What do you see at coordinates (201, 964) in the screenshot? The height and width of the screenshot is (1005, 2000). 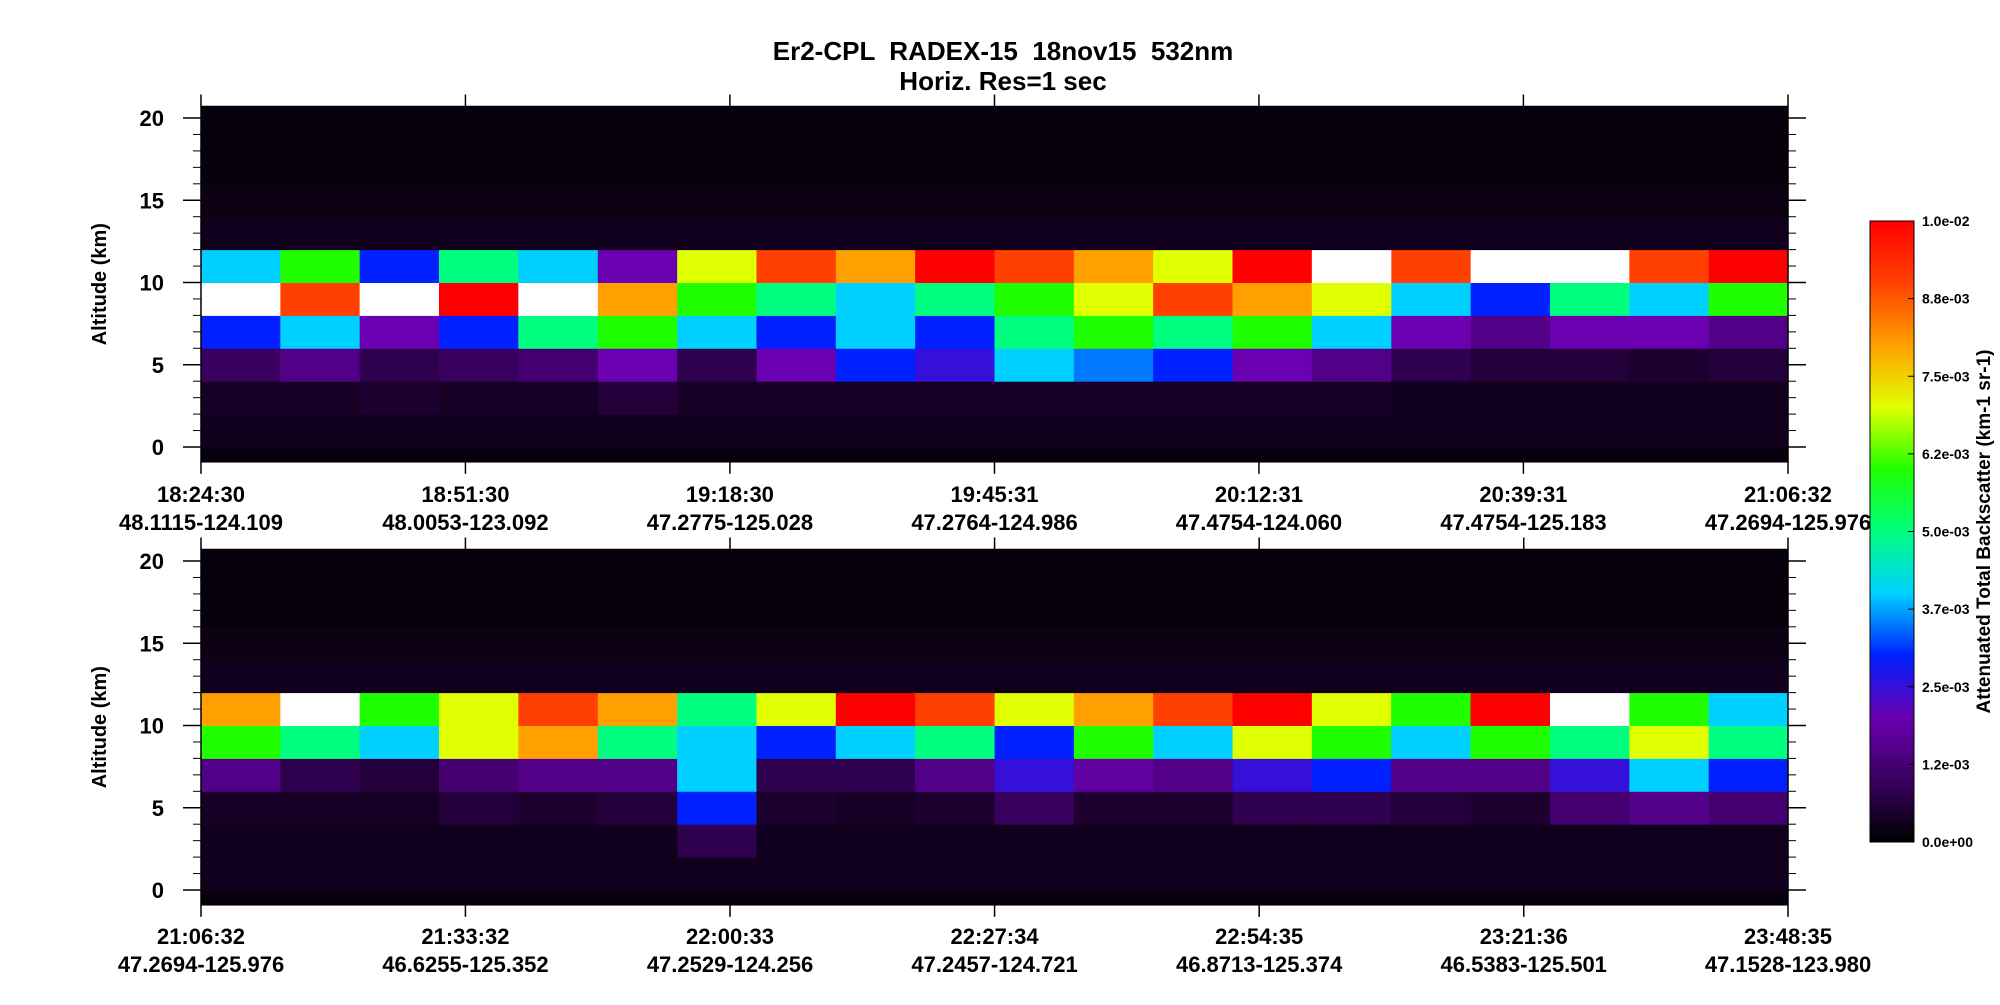 I see `x-tick-location: 47.2694-125.976` at bounding box center [201, 964].